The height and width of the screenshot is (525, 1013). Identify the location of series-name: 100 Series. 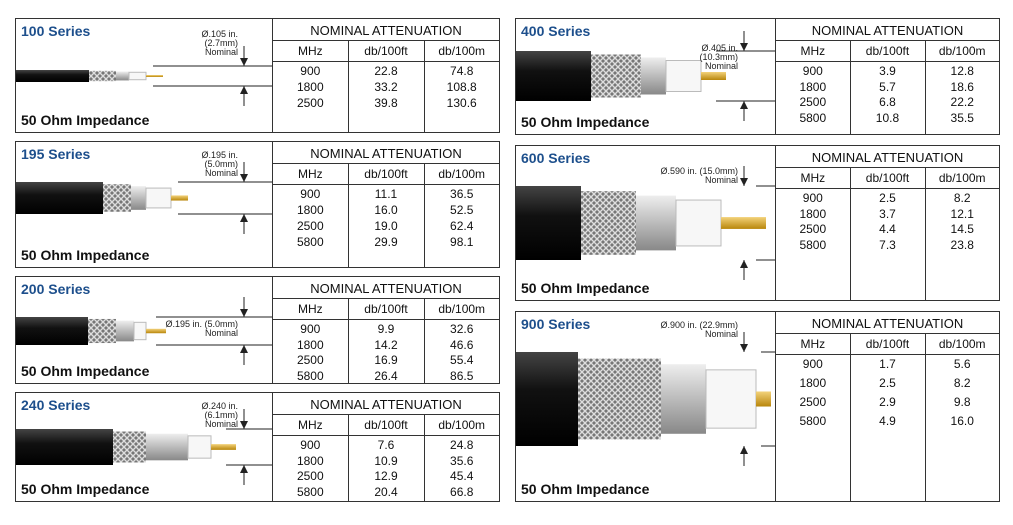
(56, 31).